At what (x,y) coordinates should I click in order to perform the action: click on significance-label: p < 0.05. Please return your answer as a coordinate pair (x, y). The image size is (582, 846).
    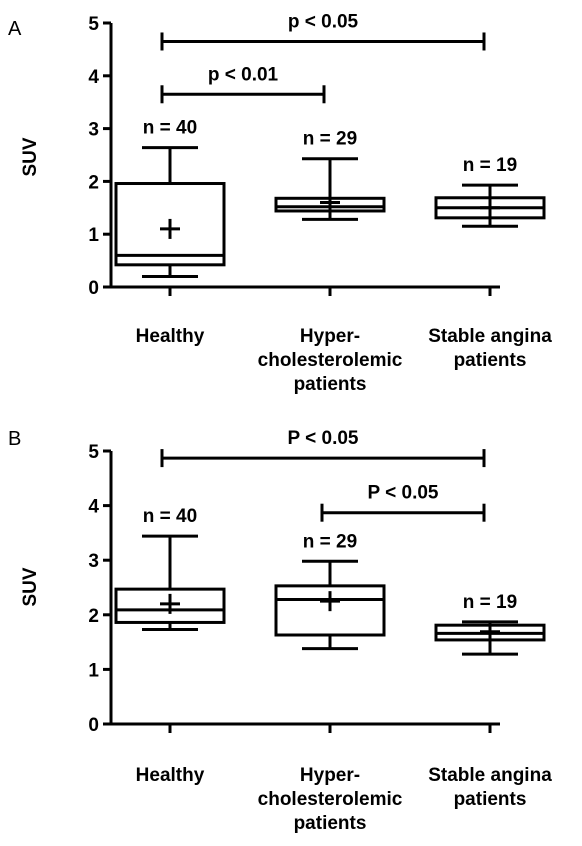
    Looking at the image, I should click on (323, 21).